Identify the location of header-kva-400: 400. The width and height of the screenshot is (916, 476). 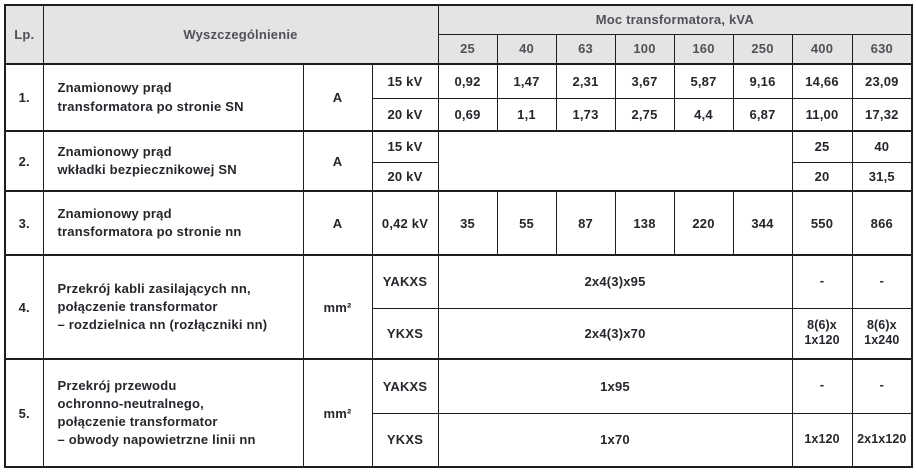
(822, 49).